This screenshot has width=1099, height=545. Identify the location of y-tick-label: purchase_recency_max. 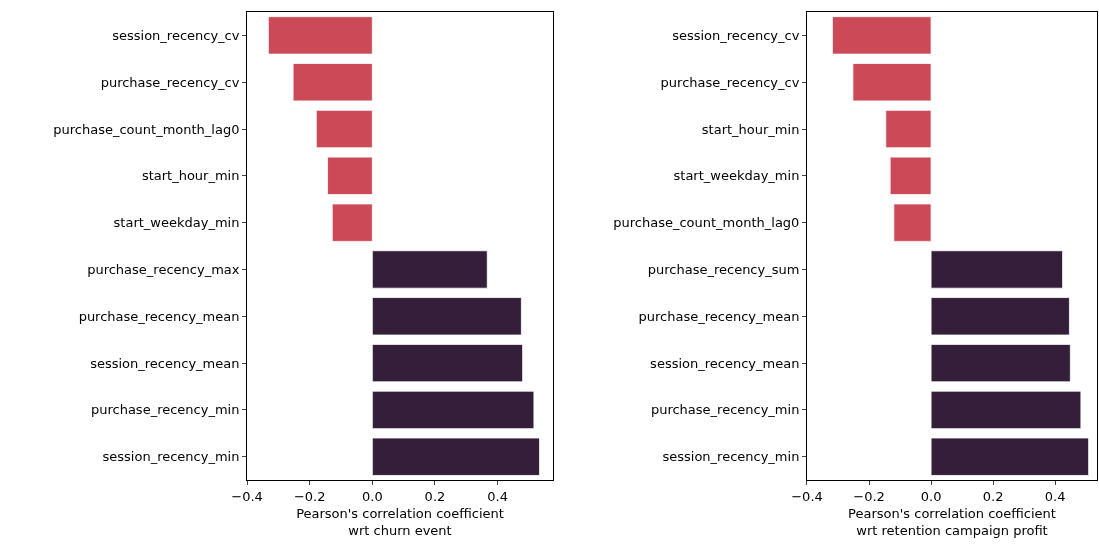
(163, 270).